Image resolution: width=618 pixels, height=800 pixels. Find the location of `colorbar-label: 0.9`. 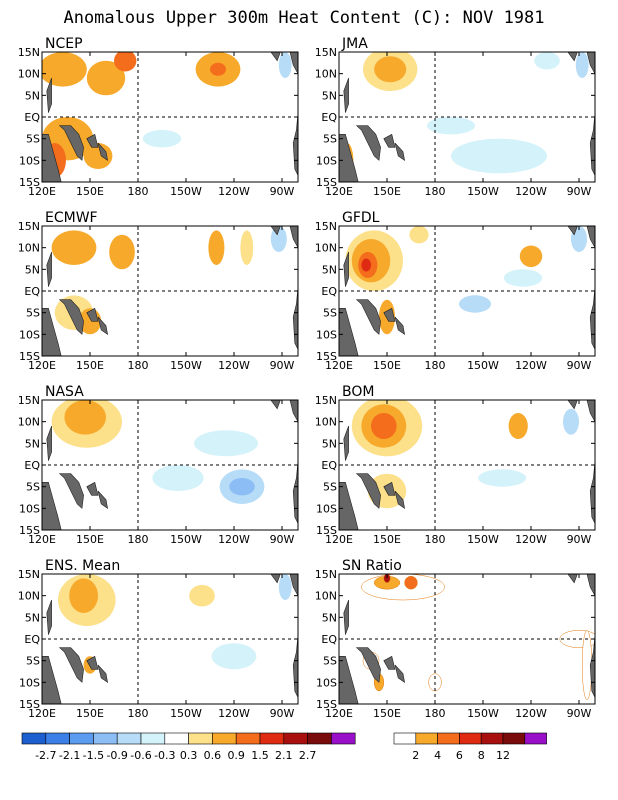

colorbar-label: 0.9 is located at coordinates (236, 755).